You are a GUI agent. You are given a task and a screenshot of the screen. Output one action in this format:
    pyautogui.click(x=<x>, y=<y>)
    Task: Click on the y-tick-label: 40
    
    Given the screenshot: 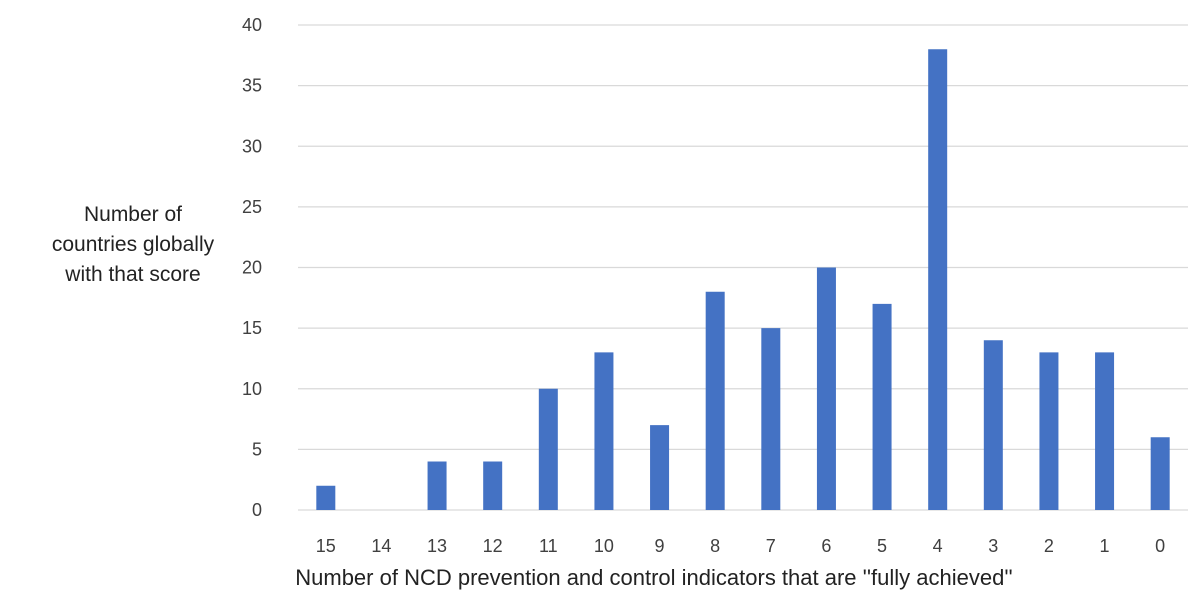 What is the action you would take?
    pyautogui.click(x=252, y=25)
    